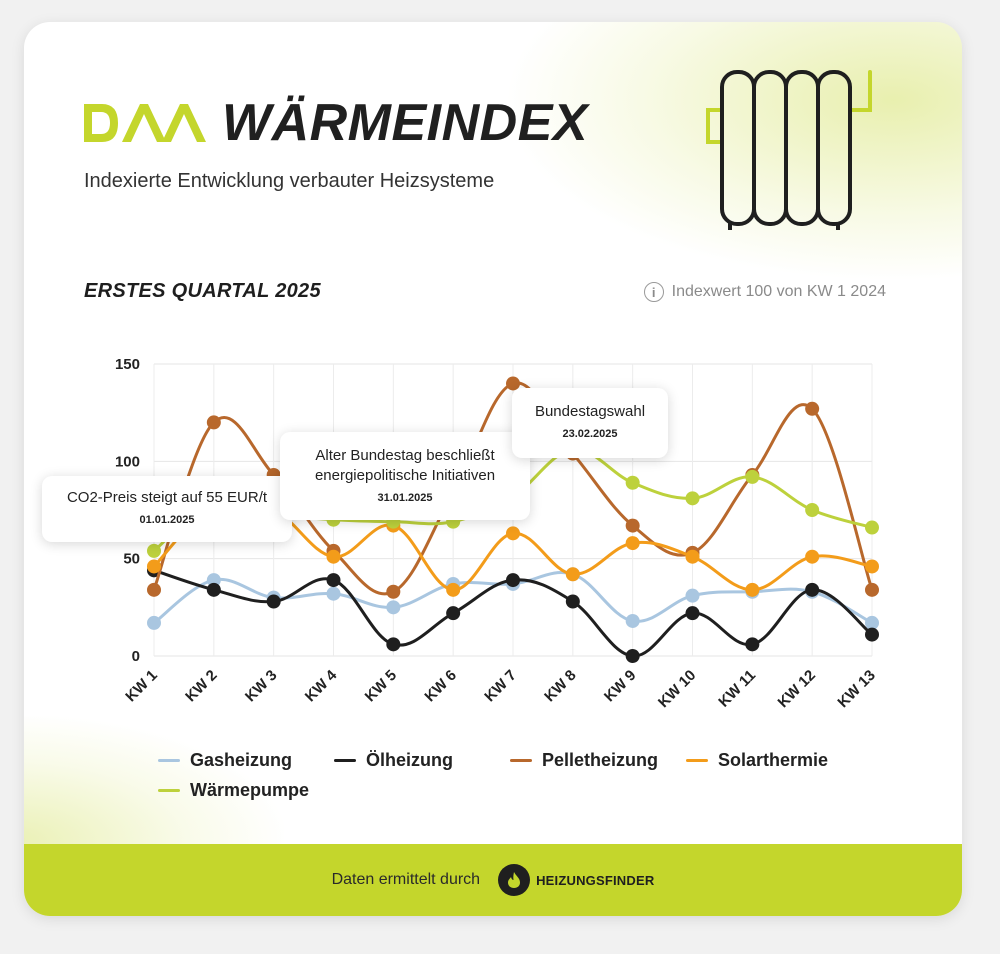 The height and width of the screenshot is (954, 1000). I want to click on annotation-text: CO2-Preis steigt auf 55 EUR/t, so click(167, 497).